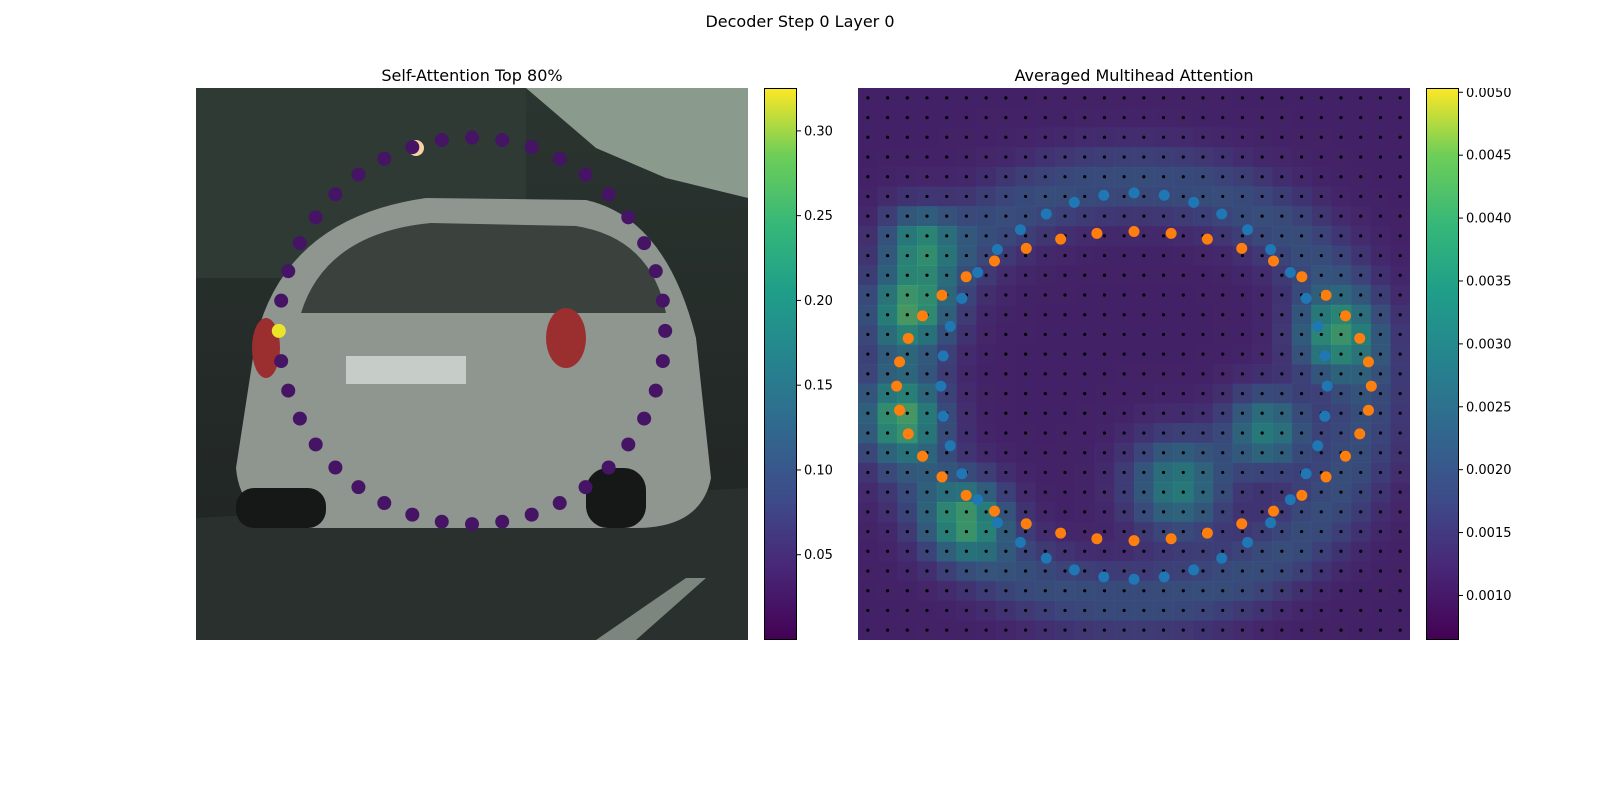 This screenshot has height=800, width=1600. I want to click on sky-shape, so click(637, 143).